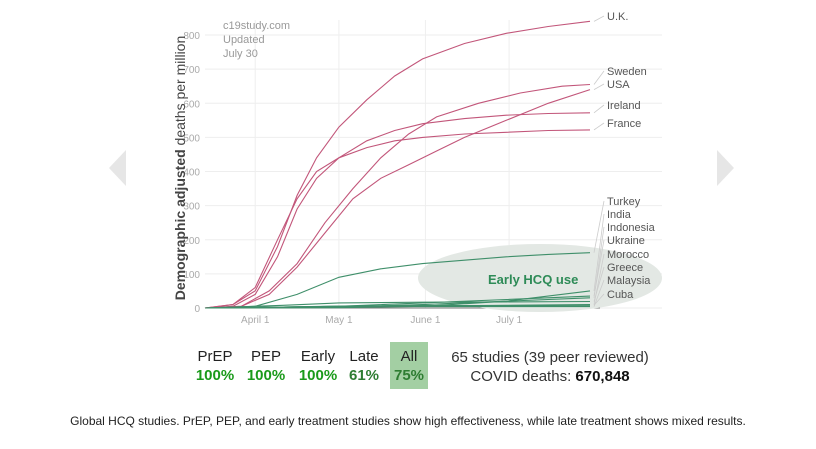 The image size is (816, 449). I want to click on y-tick-label: 800, so click(191, 36).